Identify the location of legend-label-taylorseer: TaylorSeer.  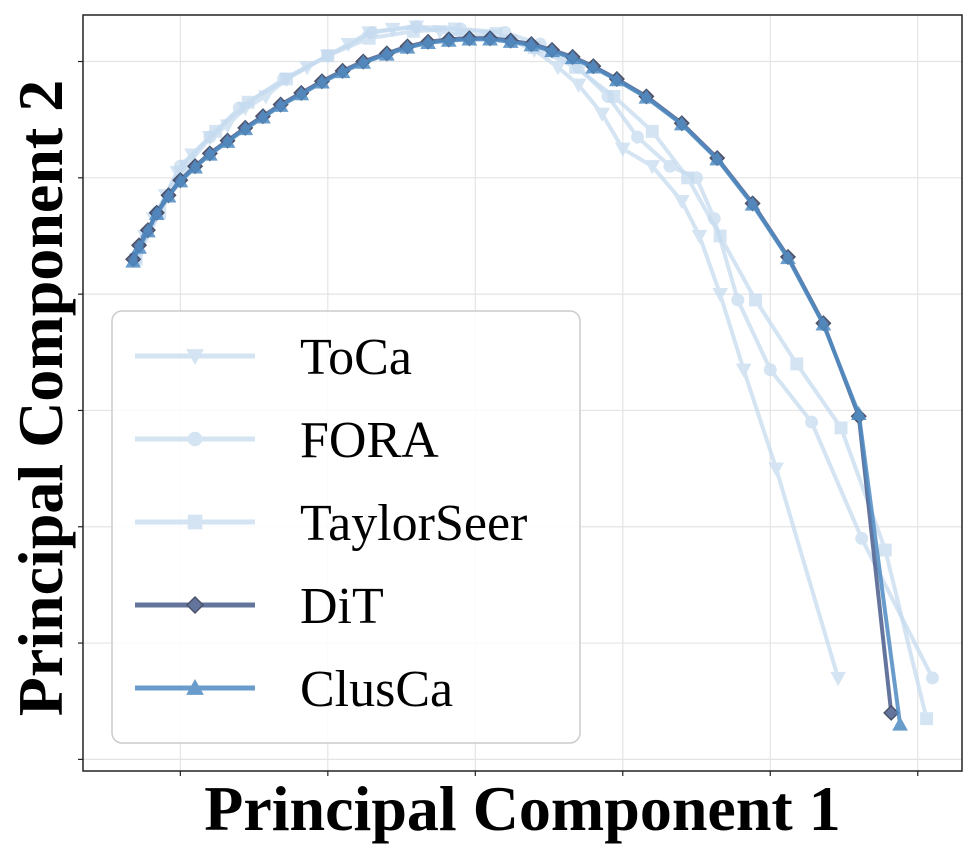
(413, 523).